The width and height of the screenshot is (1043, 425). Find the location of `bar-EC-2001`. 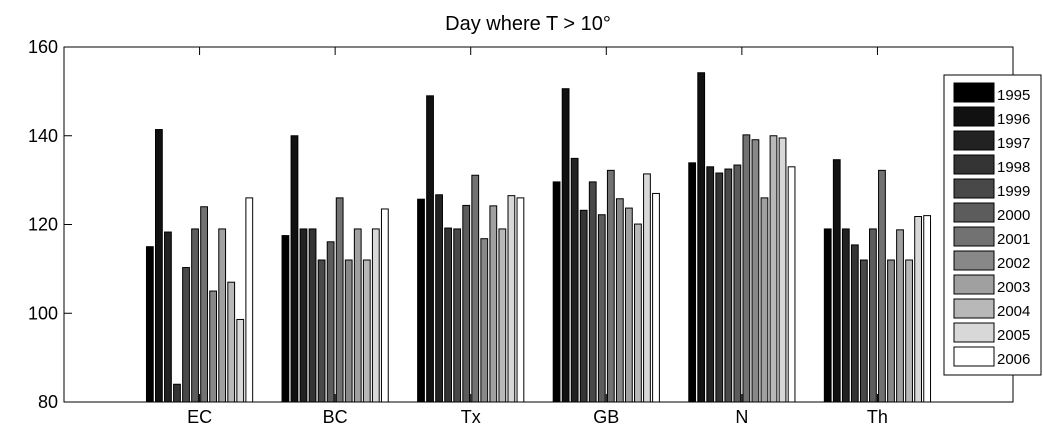

bar-EC-2001 is located at coordinates (204, 304).